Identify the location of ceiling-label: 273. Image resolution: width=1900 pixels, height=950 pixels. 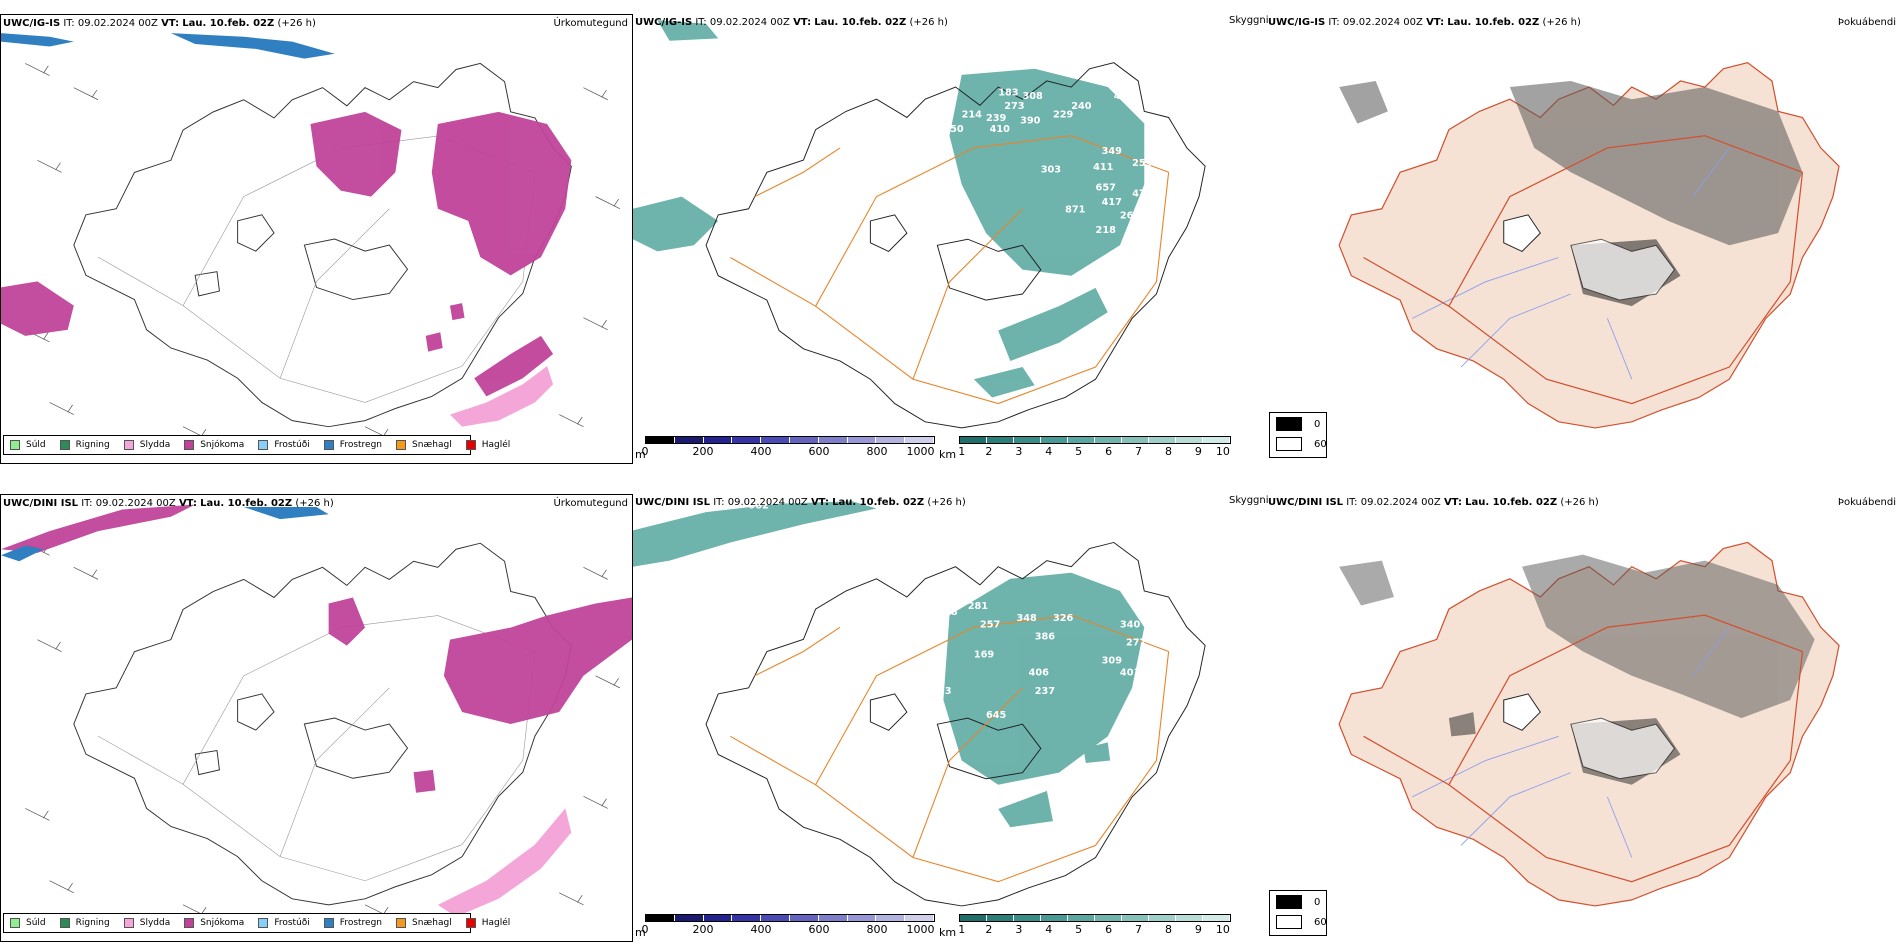
(1014, 106).